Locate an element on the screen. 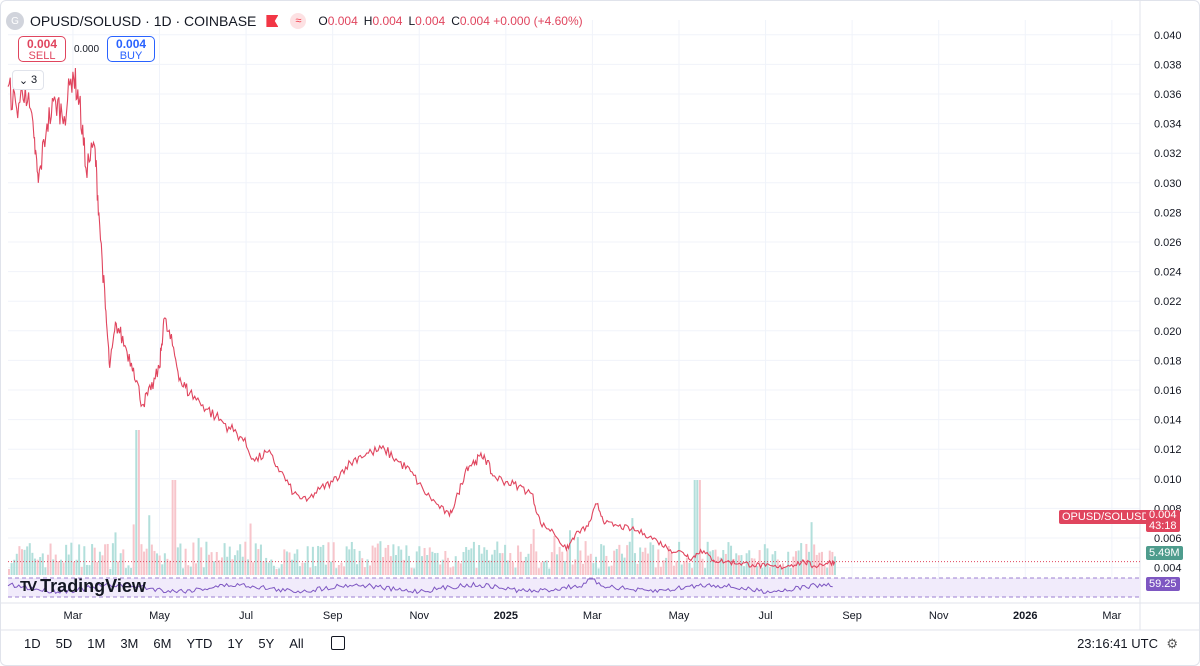 The image size is (1200, 666). buy-button: 0.004 BUY is located at coordinates (131, 49).